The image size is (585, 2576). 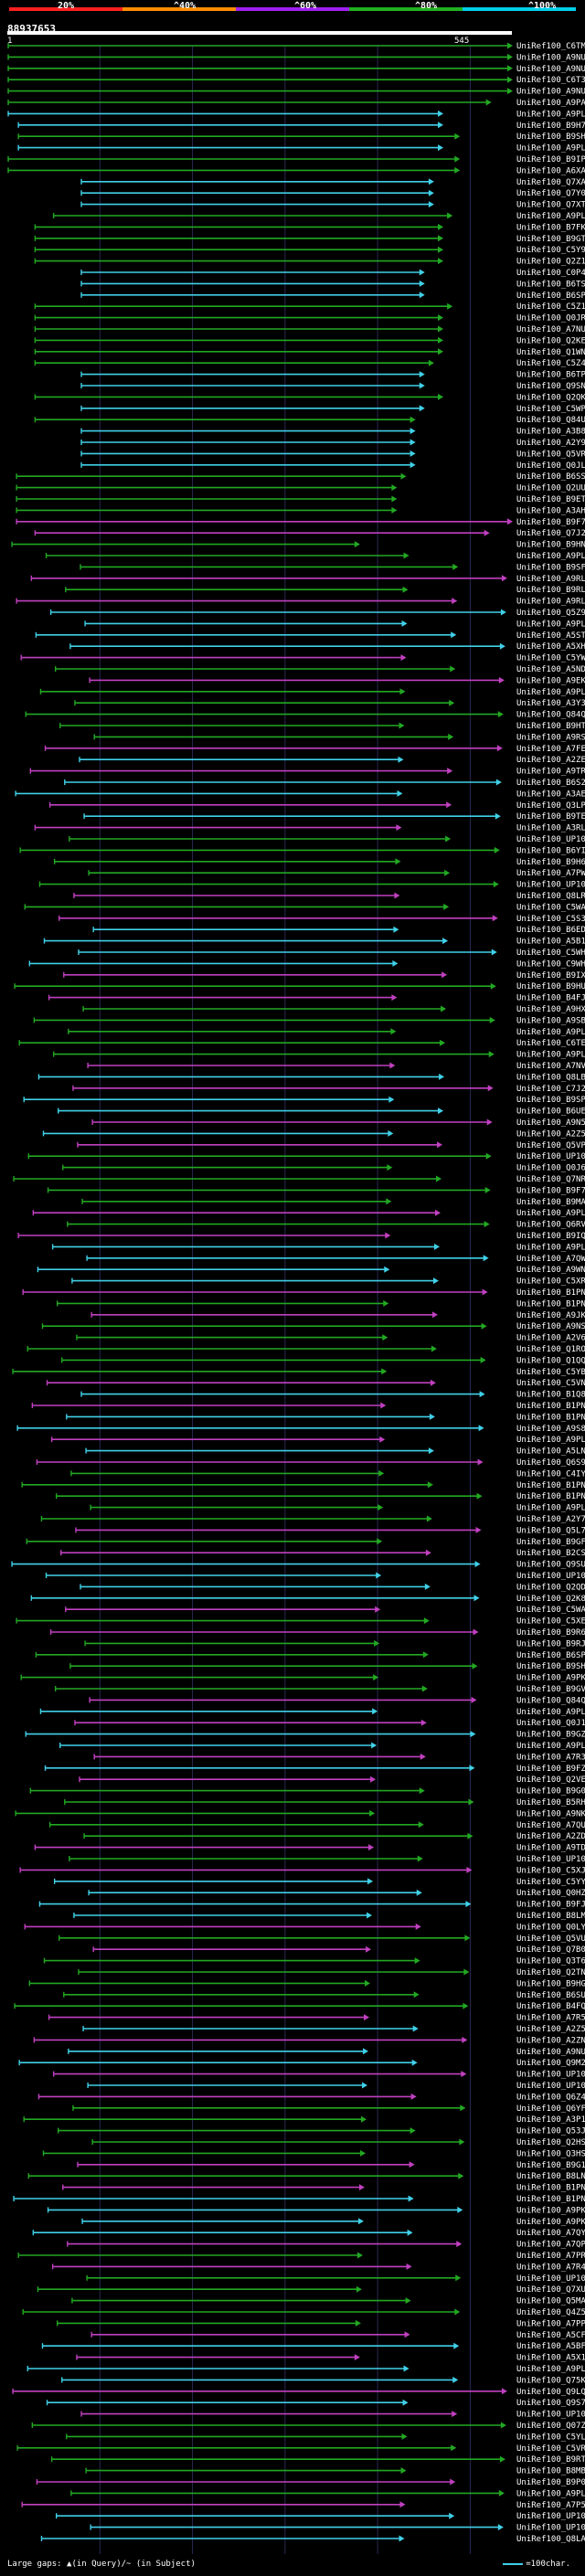 I want to click on hit-row: UniRef100_A9PKR5, so click(x=316, y=2210).